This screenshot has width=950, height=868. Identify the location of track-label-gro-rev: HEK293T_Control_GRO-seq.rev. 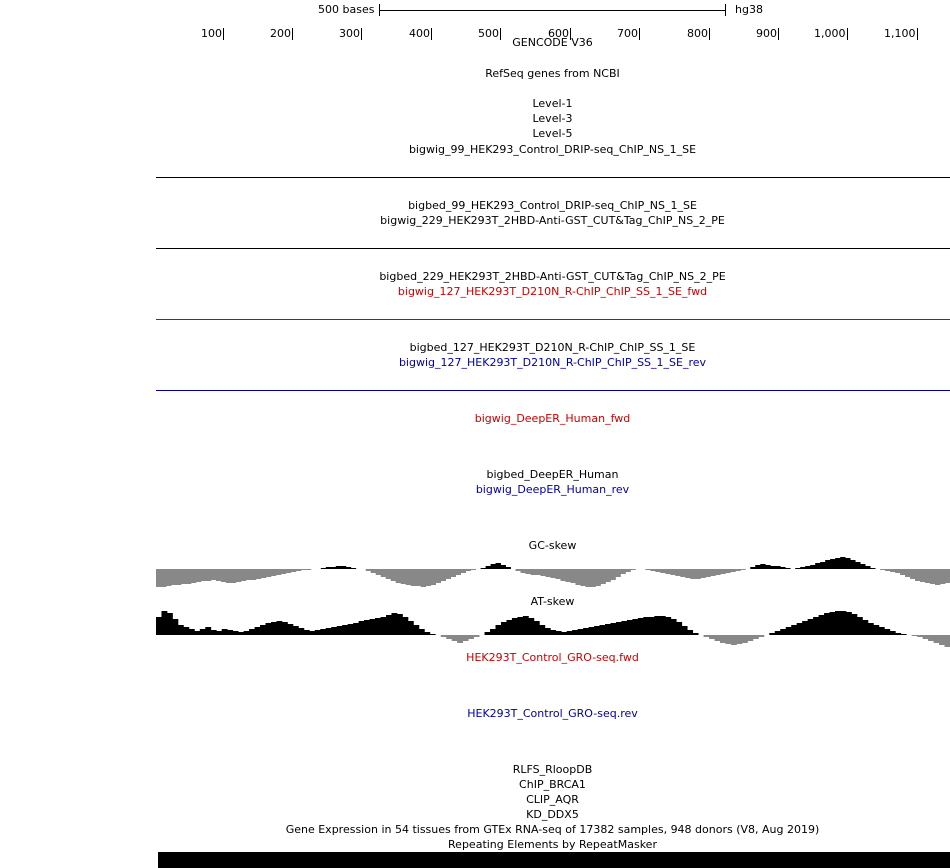
(552, 713).